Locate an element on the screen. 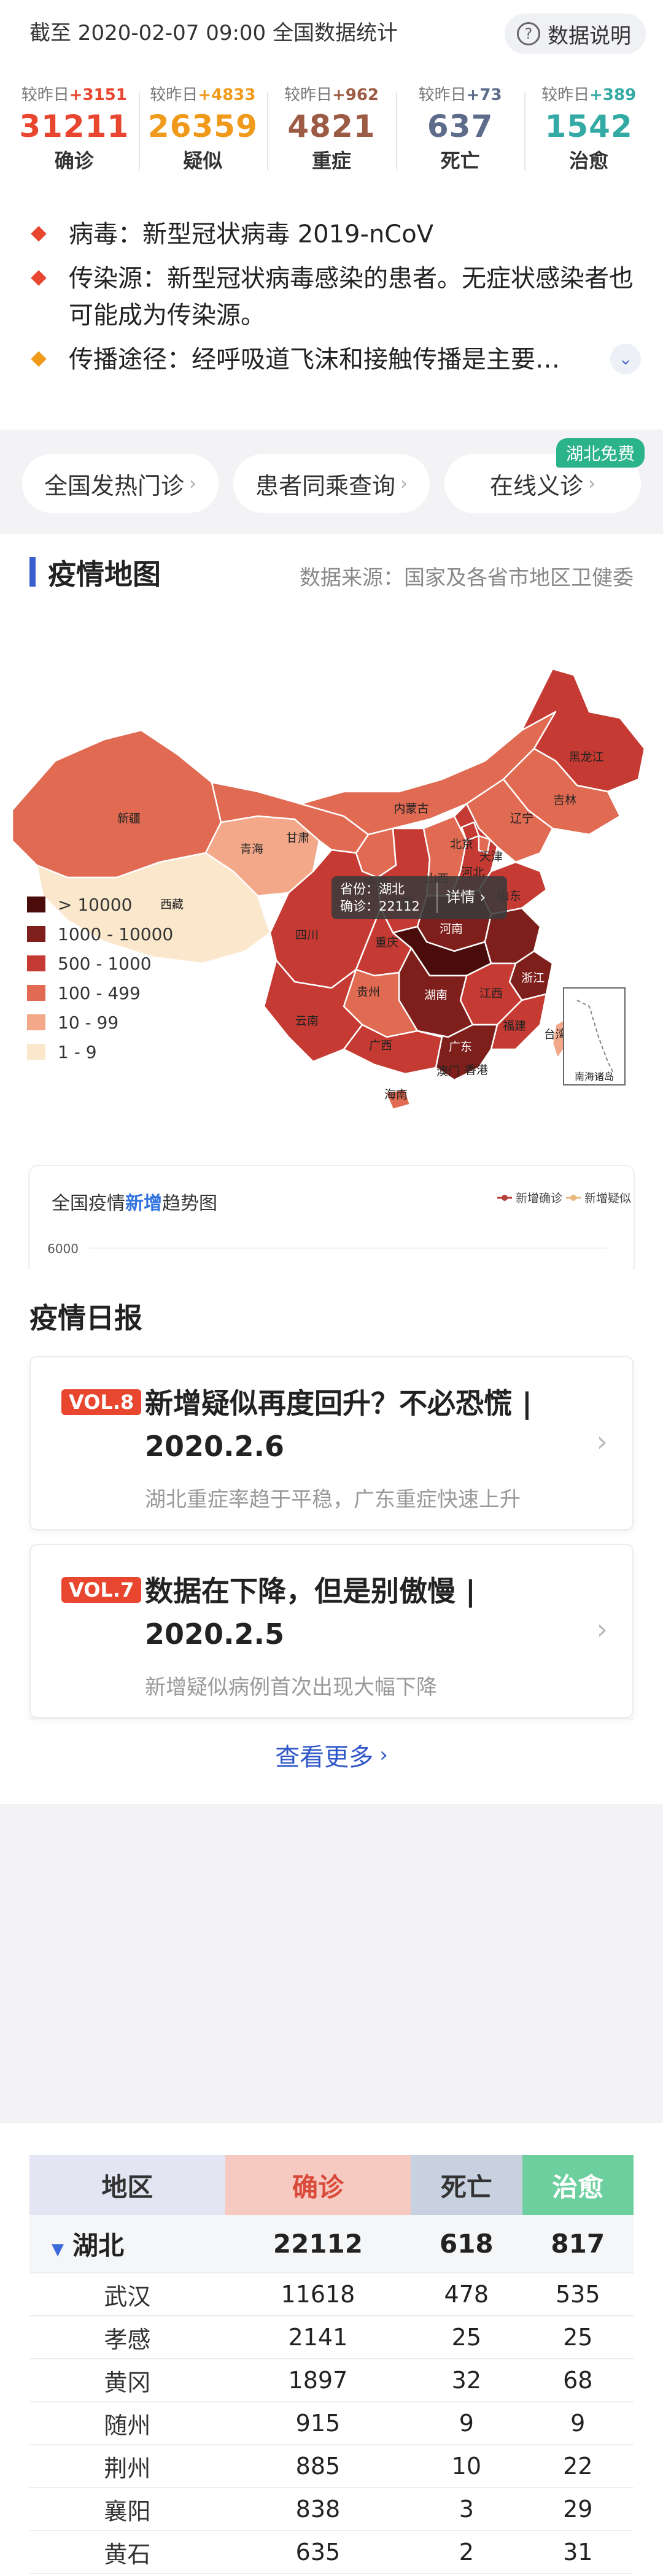 The height and width of the screenshot is (2576, 663). tooltip-province: 省份：湖北 is located at coordinates (373, 889).